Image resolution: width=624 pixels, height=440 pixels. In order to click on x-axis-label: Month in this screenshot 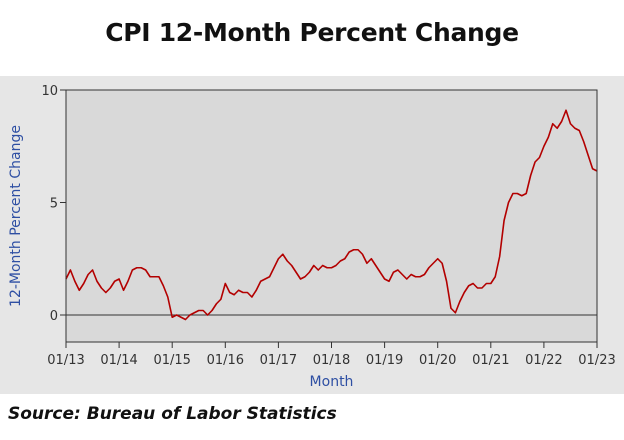, I will do `click(332, 382)`.